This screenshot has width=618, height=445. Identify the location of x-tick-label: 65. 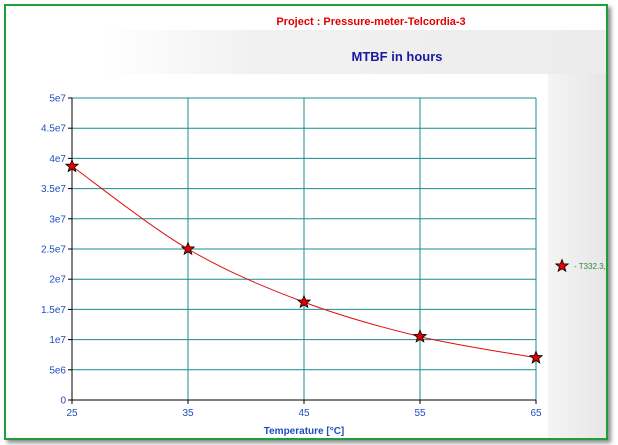
(536, 413).